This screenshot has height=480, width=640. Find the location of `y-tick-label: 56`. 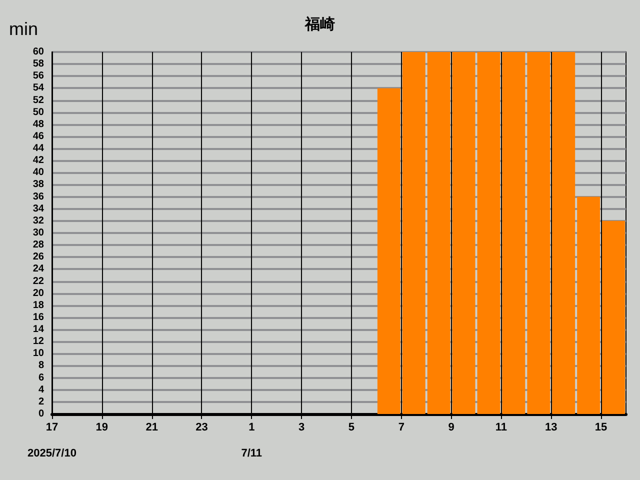

y-tick-label: 56 is located at coordinates (38, 76).